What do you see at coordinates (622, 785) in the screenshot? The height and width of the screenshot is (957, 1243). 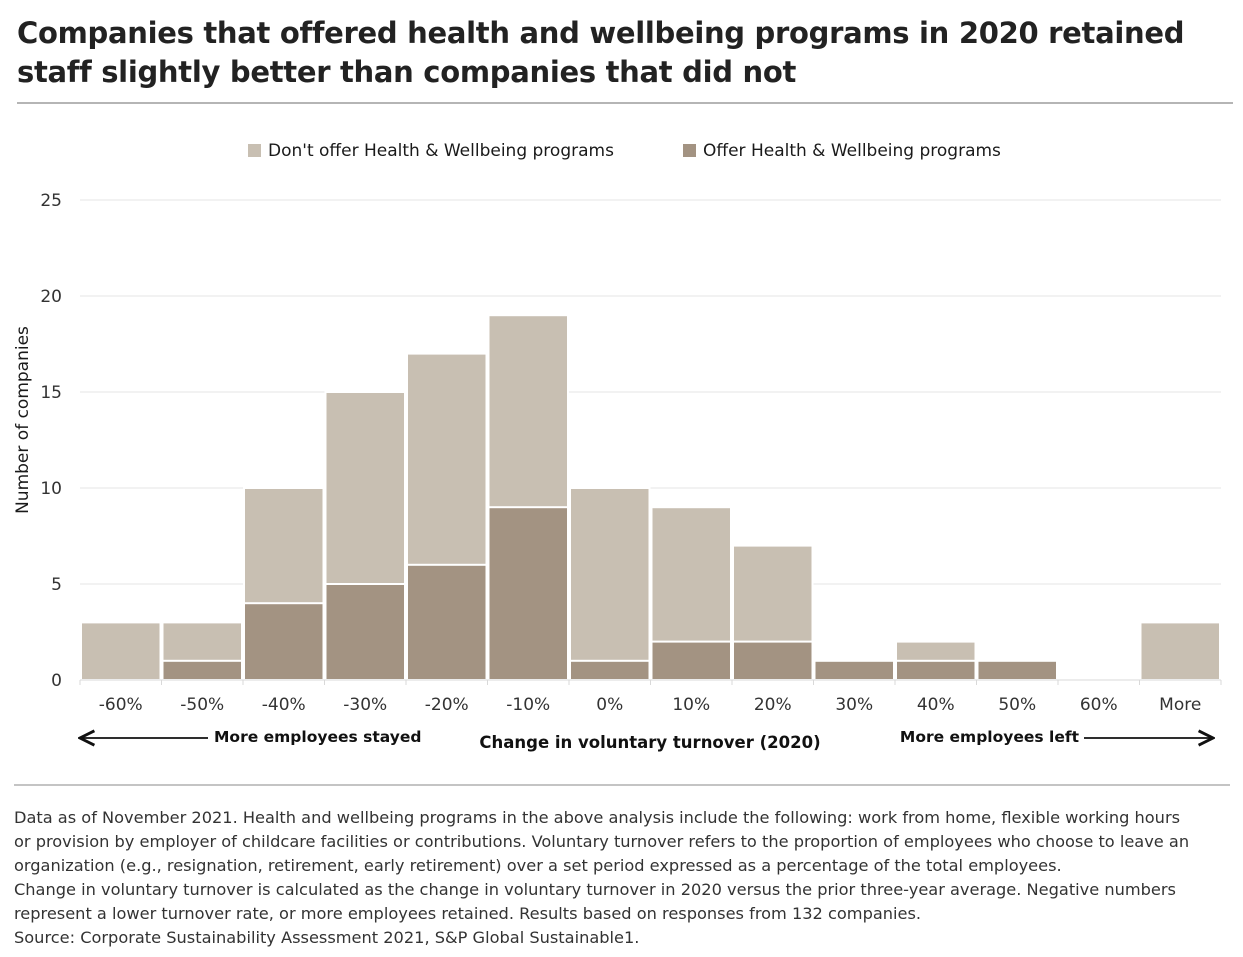 I see `footnote-divider` at bounding box center [622, 785].